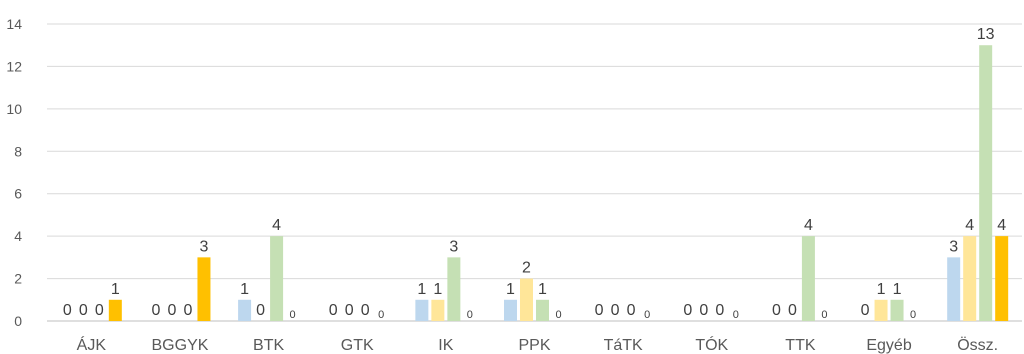 Image resolution: width=1024 pixels, height=354 pixels. What do you see at coordinates (800, 345) in the screenshot?
I see `x-tick-label: TTK` at bounding box center [800, 345].